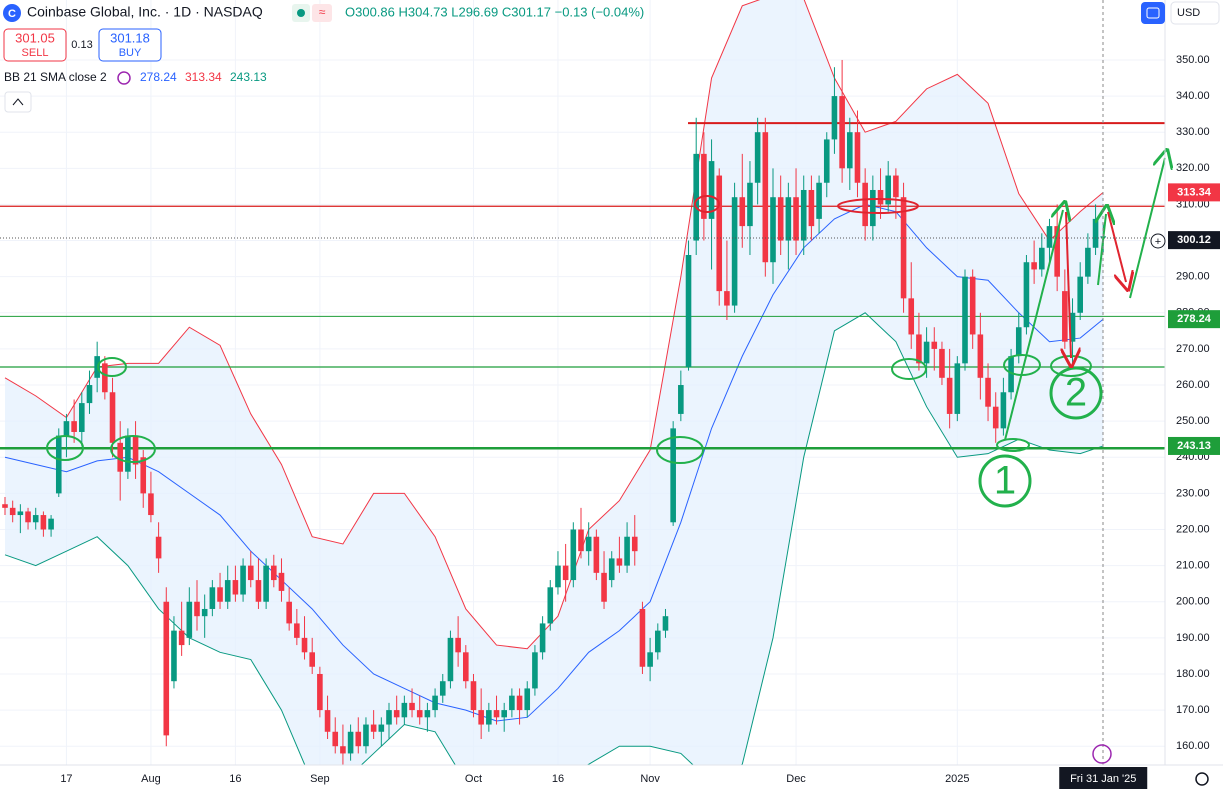 This screenshot has height=792, width=1223. What do you see at coordinates (35, 53) in the screenshot?
I see `sell-label: SELL` at bounding box center [35, 53].